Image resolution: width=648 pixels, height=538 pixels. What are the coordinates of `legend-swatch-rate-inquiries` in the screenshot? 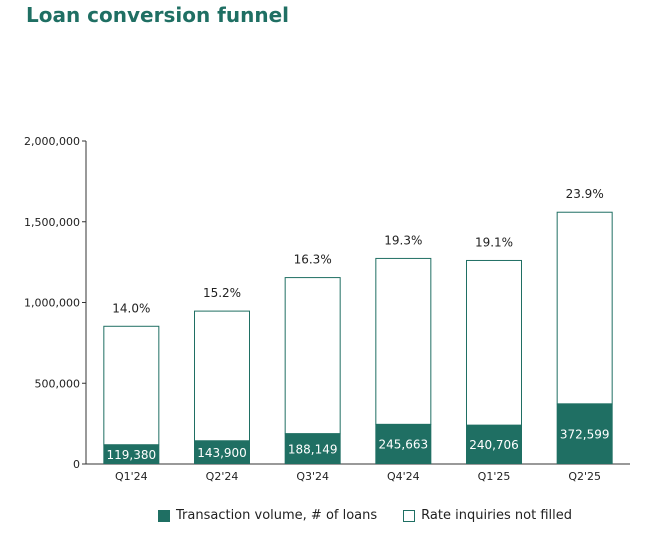 It's located at (409, 515).